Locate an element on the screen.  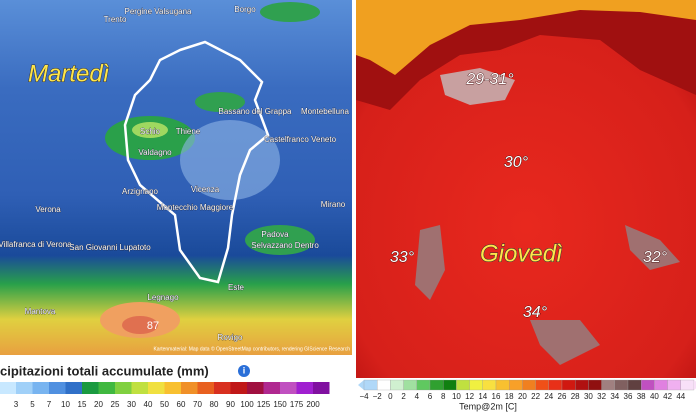
place-label: Rovigo is located at coordinates (230, 337).